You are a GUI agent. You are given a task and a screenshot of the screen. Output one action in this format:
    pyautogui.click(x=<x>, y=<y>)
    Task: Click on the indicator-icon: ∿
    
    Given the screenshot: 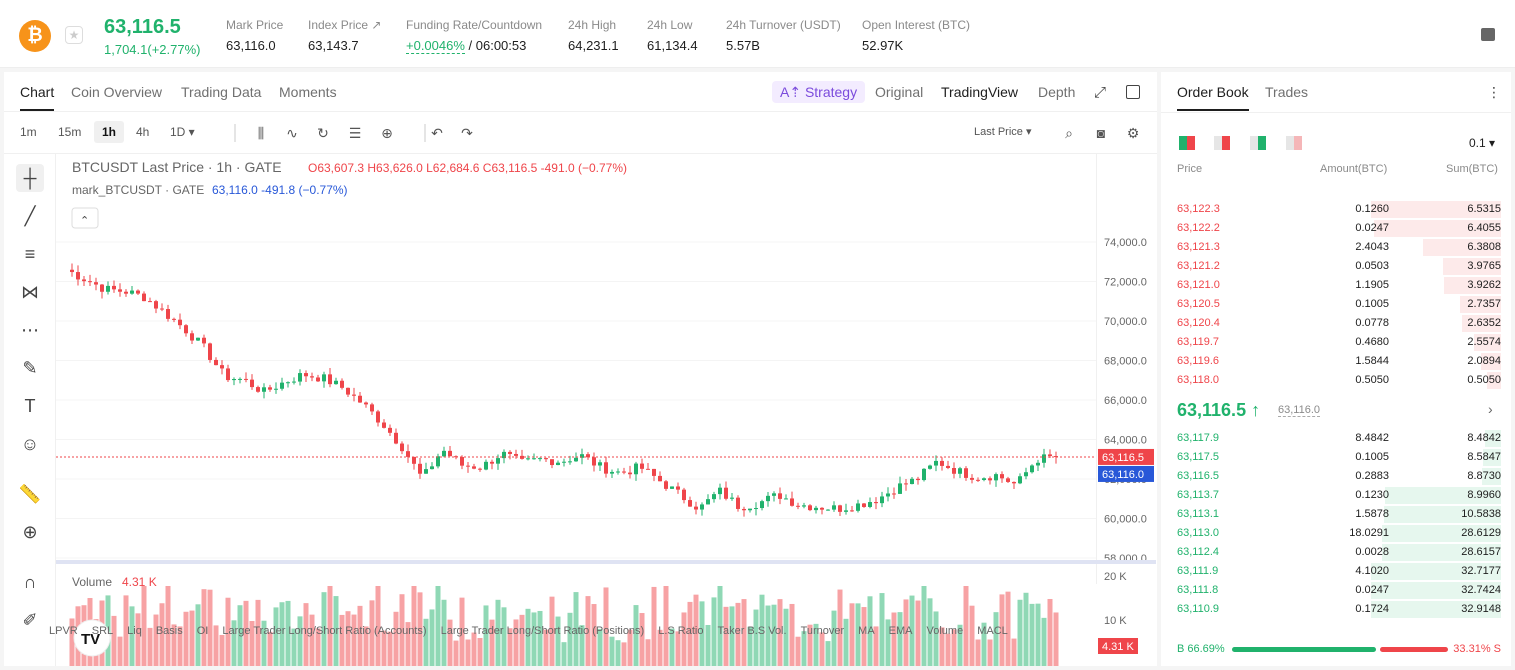 What is the action you would take?
    pyautogui.click(x=292, y=133)
    